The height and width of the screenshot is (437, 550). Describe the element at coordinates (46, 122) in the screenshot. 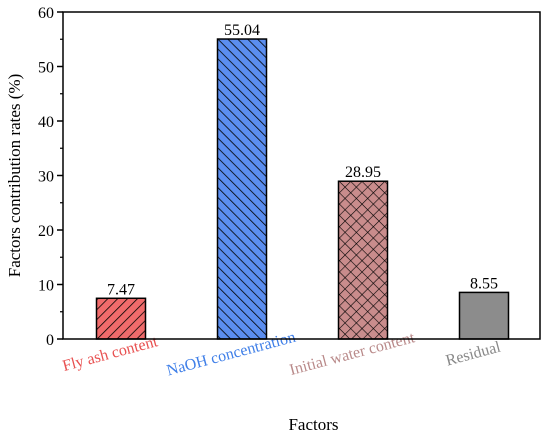

I see `y-tick-label: 40` at that location.